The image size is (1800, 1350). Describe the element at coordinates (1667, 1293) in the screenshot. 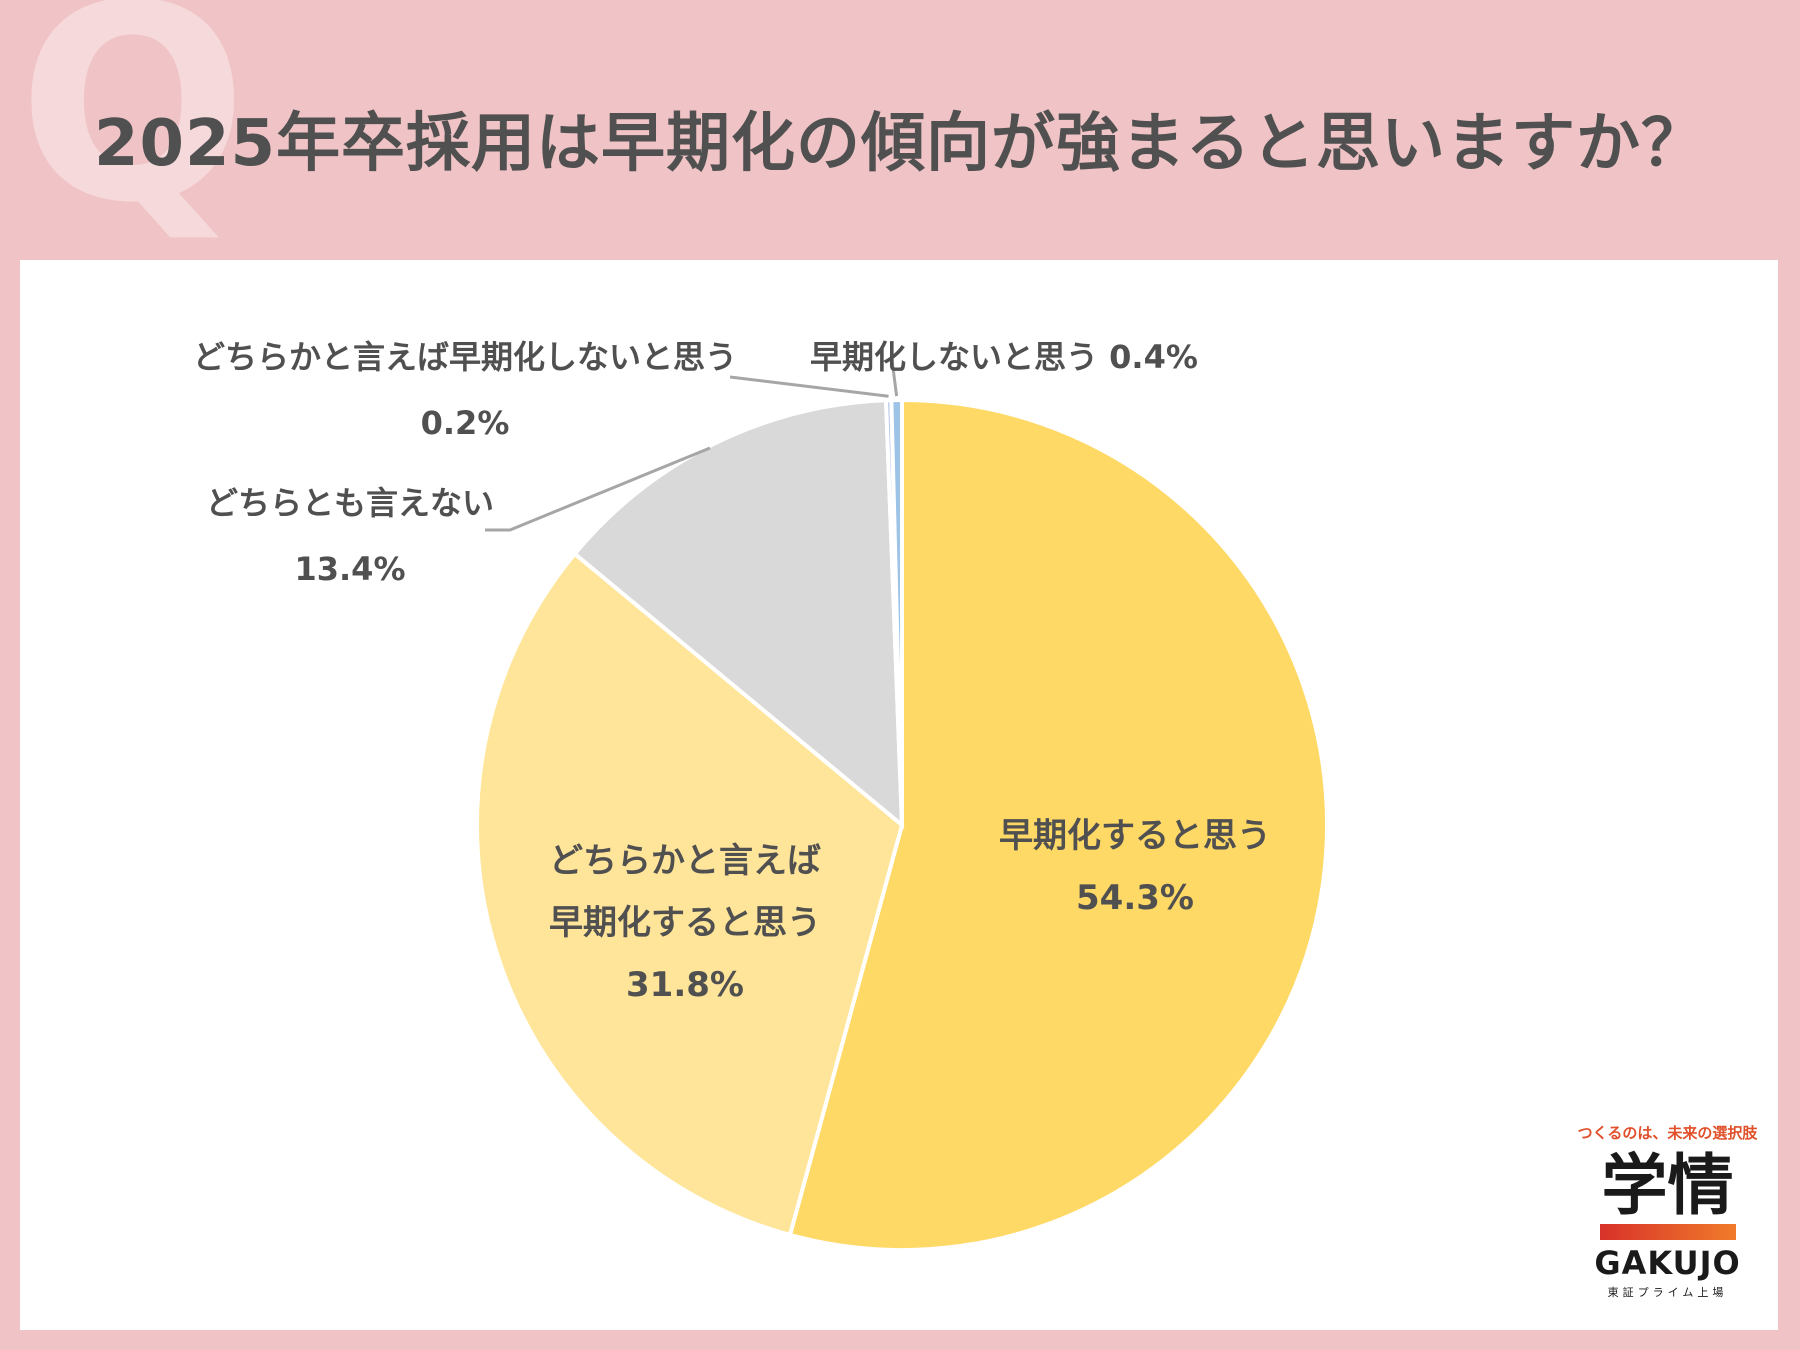

I see `logo-subtitle: 東証プライム上場` at that location.